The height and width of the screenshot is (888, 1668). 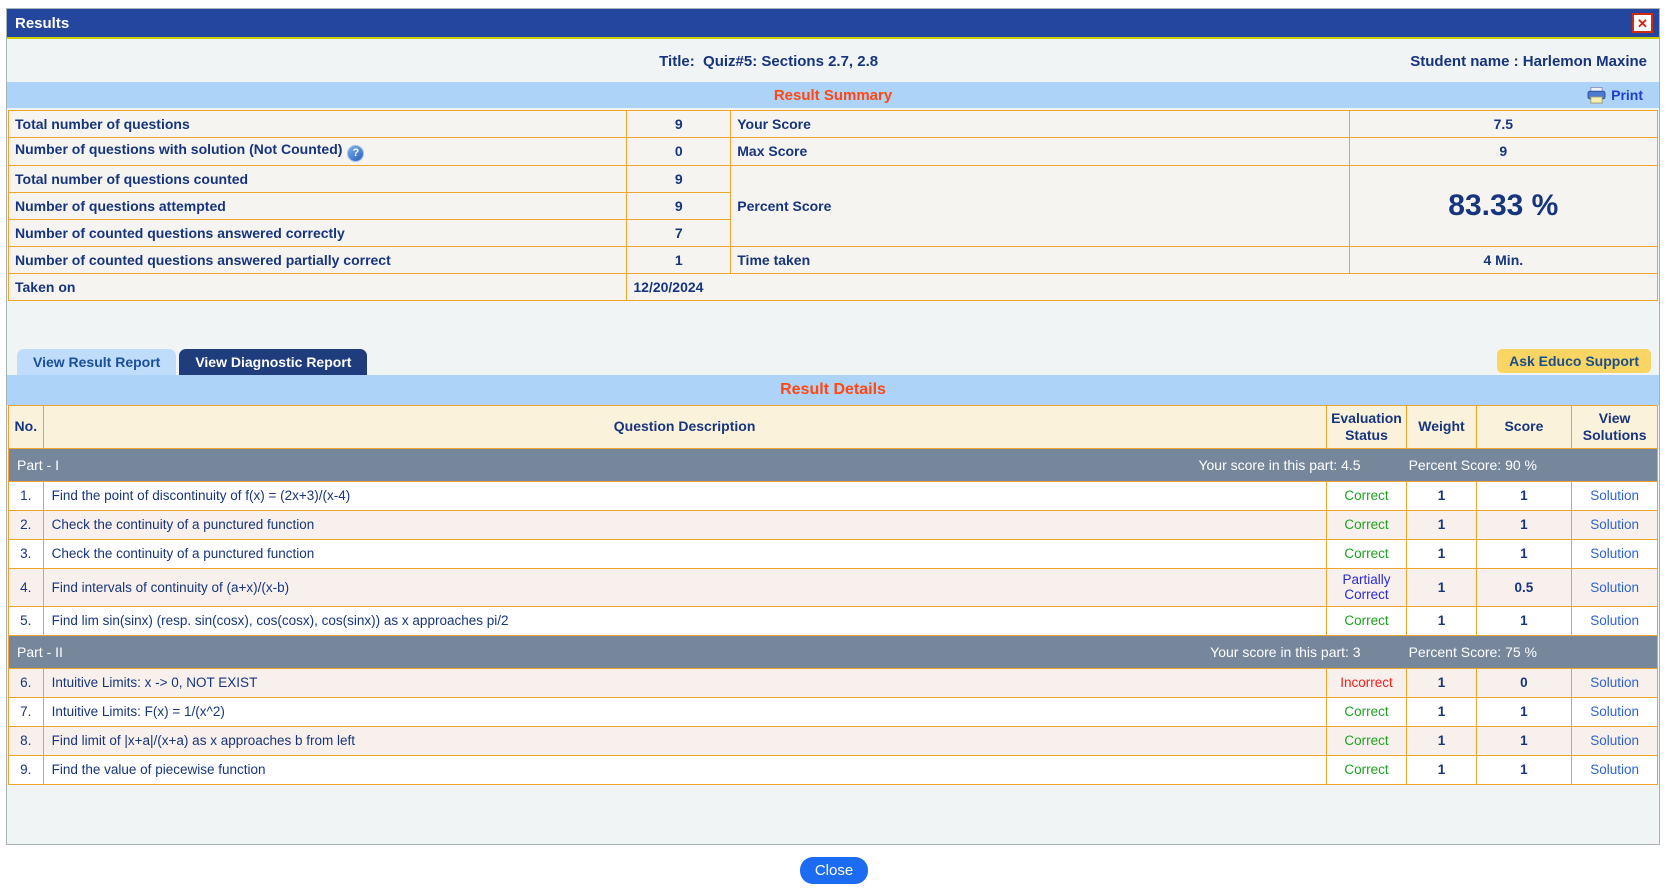 What do you see at coordinates (38, 464) in the screenshot?
I see `part-name: Part - I` at bounding box center [38, 464].